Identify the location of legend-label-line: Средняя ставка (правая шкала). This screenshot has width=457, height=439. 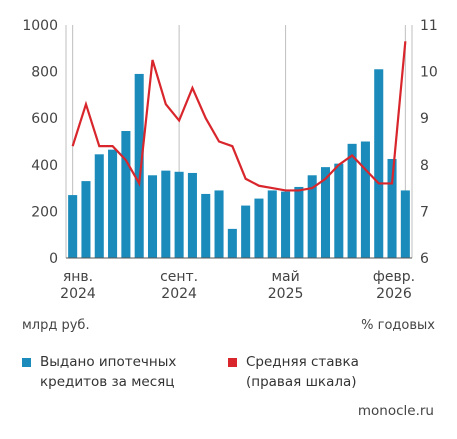
(302, 372).